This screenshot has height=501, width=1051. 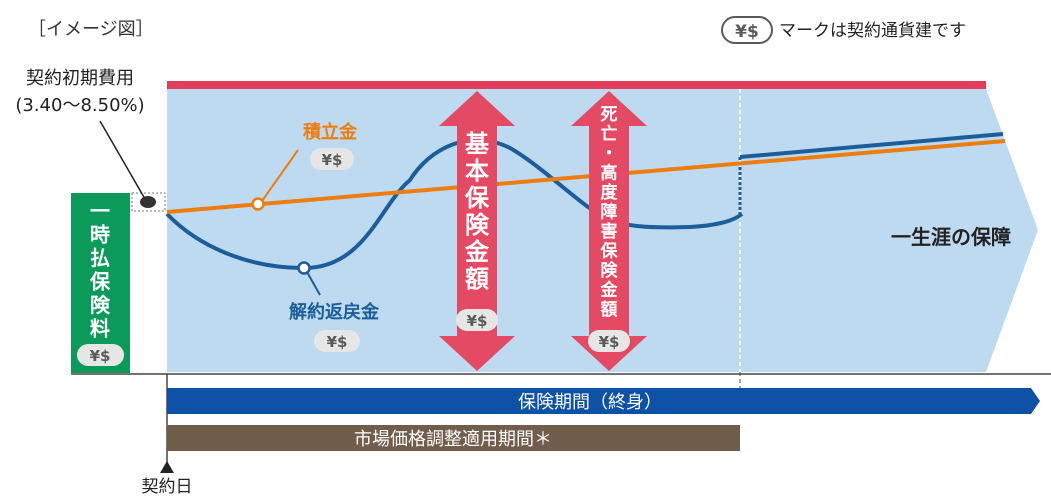 I want to click on single-premium-label-char: 保, so click(x=100, y=282).